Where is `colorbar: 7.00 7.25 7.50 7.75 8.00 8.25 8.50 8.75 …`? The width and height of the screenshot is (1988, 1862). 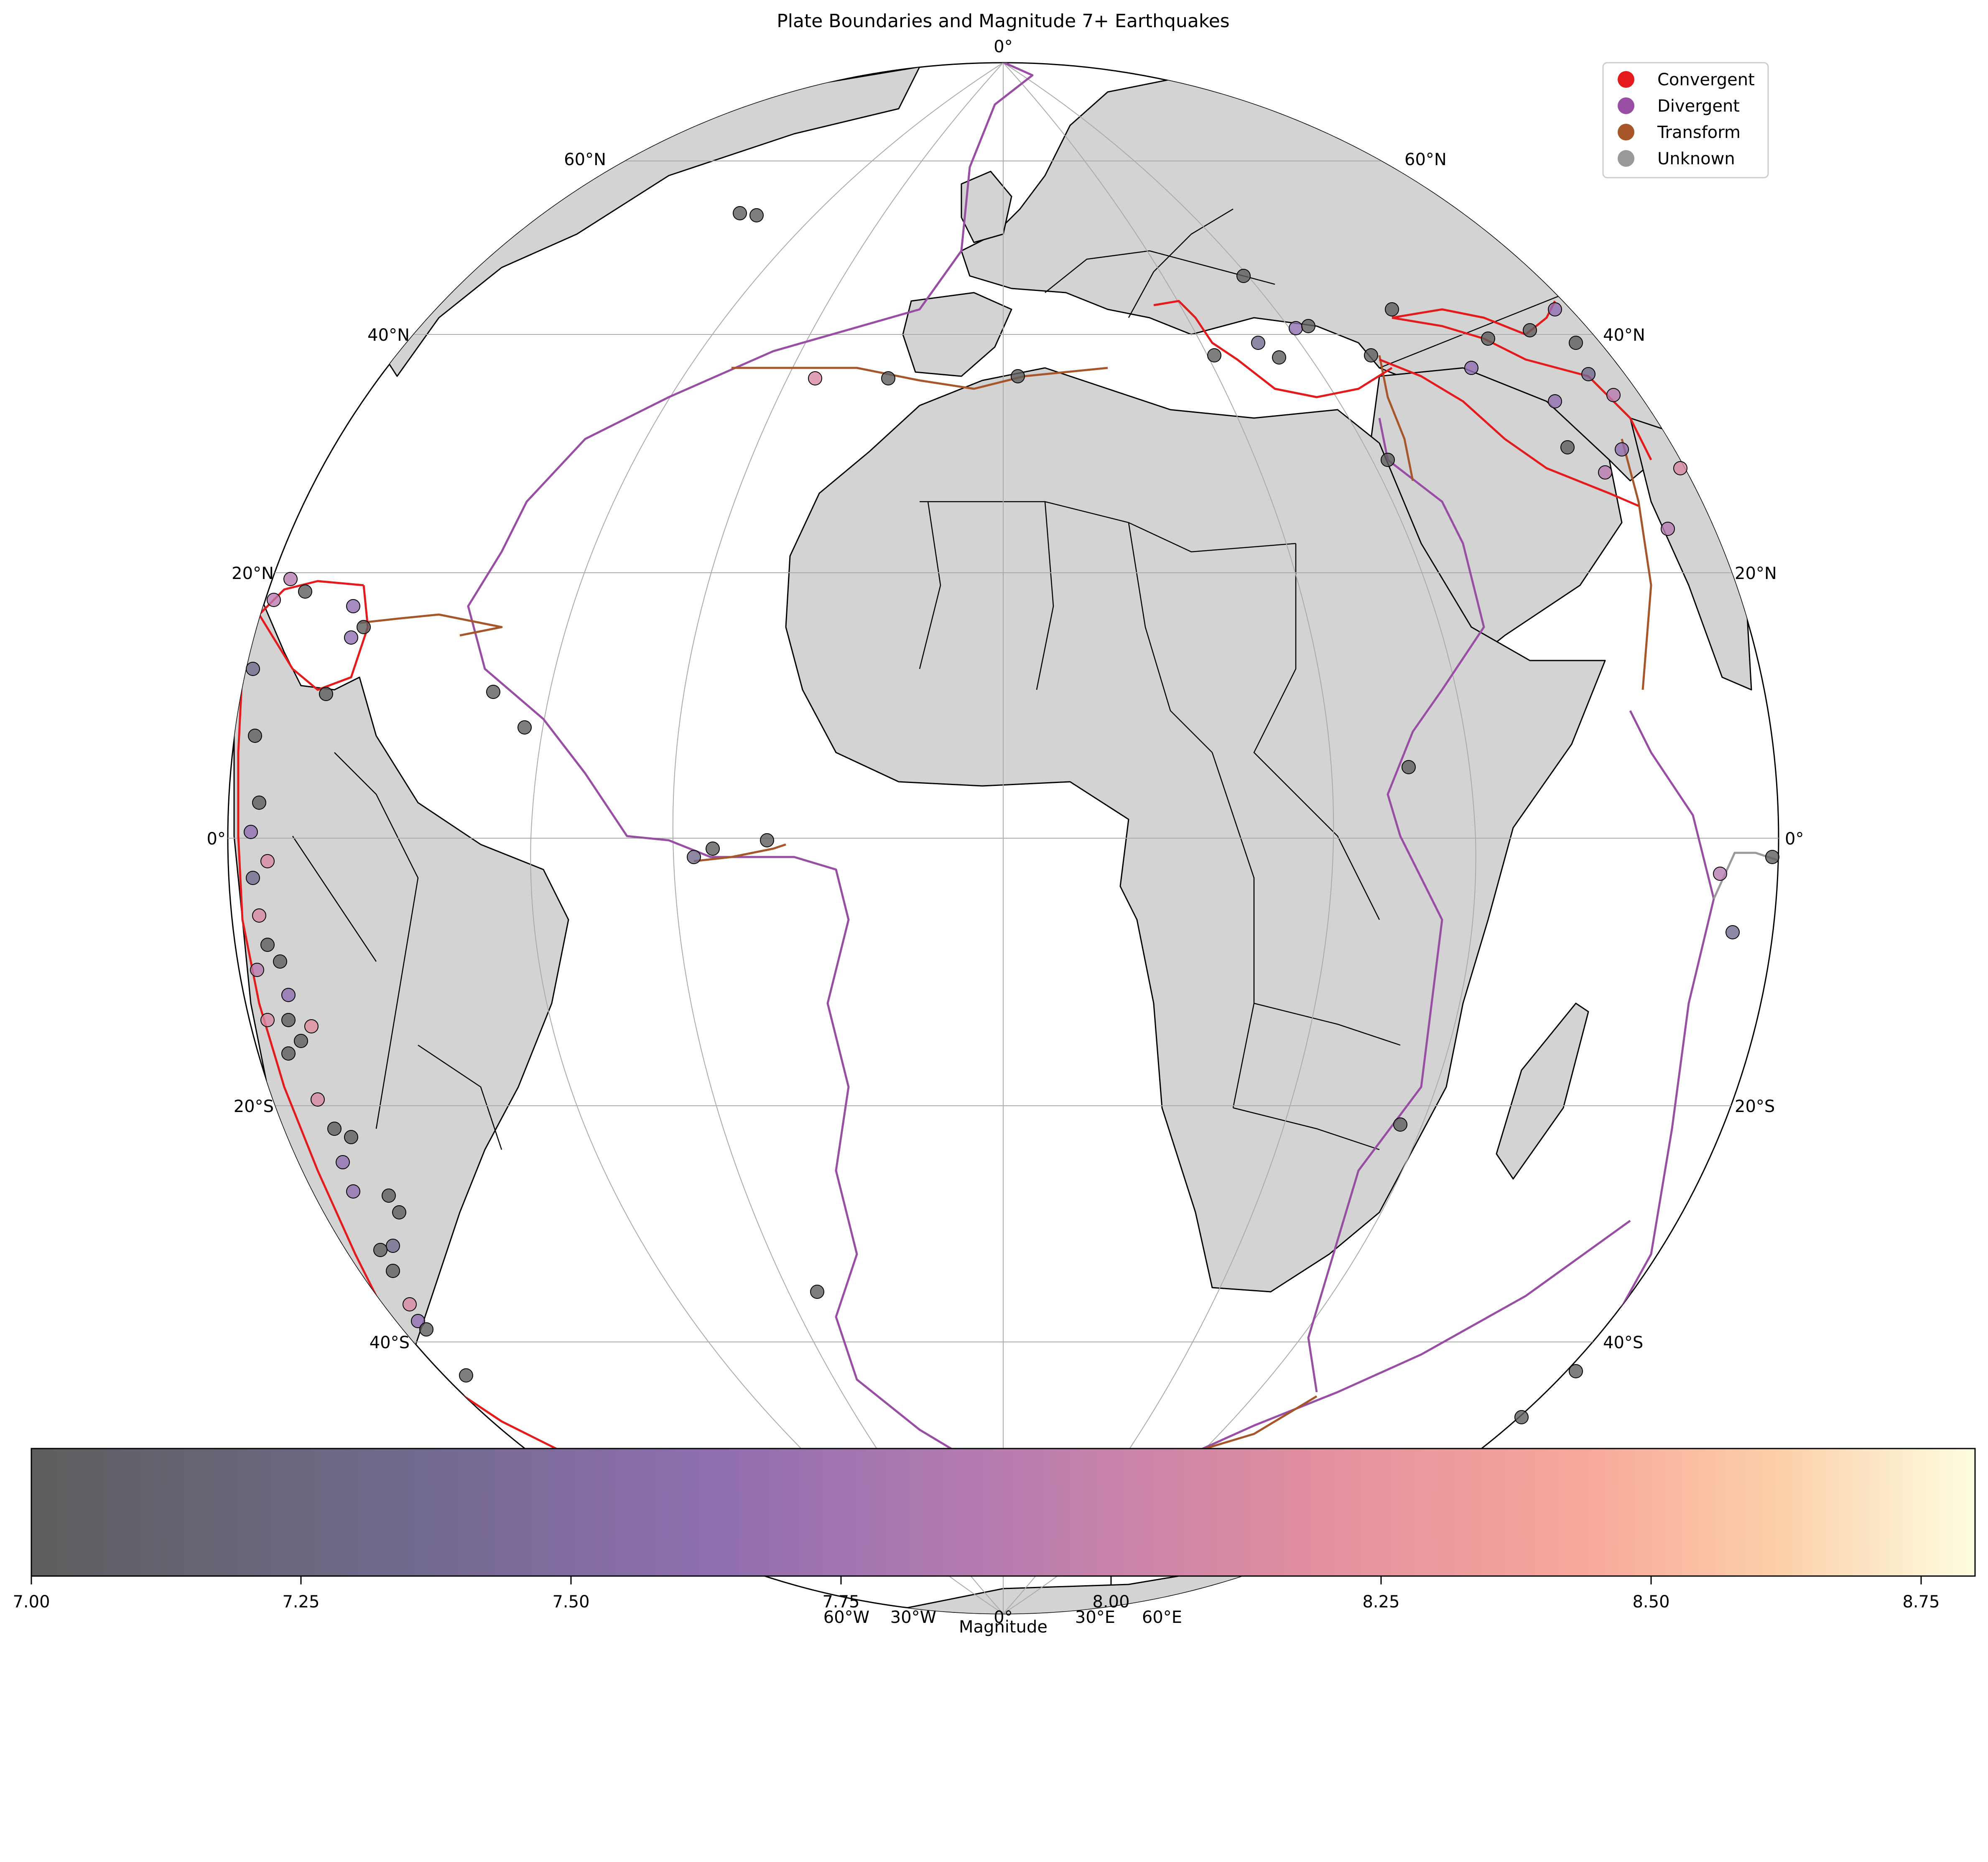
colorbar: 7.00 7.25 7.50 7.75 8.00 8.25 8.50 8.75 … is located at coordinates (994, 1542).